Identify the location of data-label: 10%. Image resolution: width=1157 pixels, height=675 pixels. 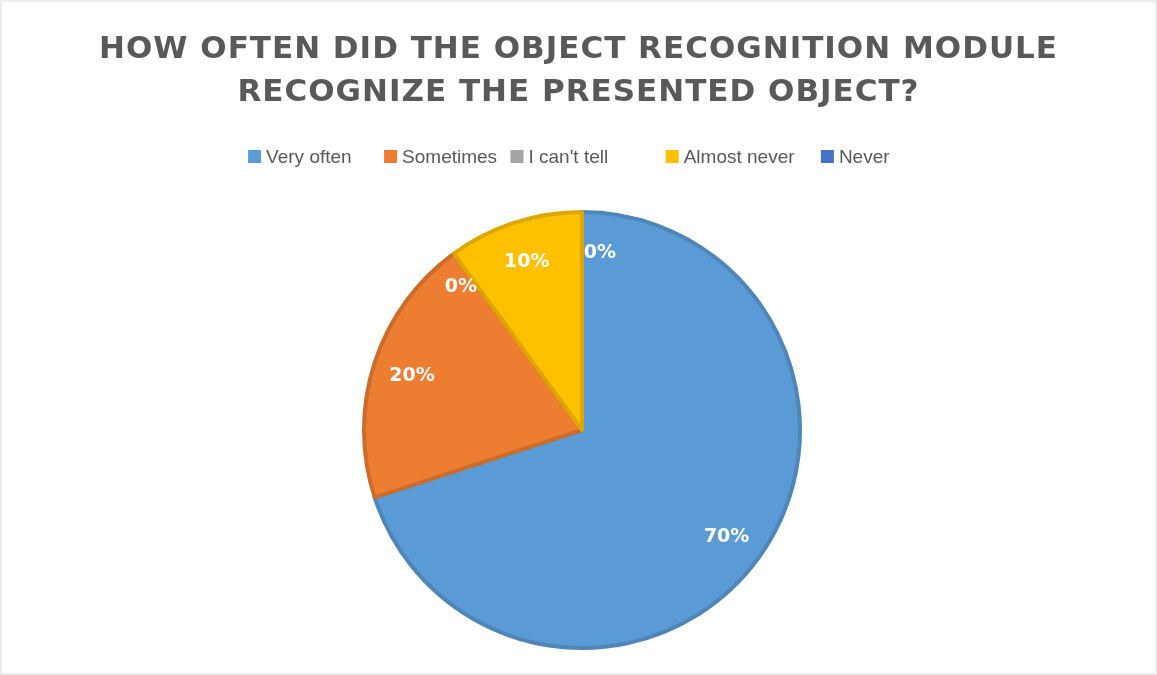
(527, 259).